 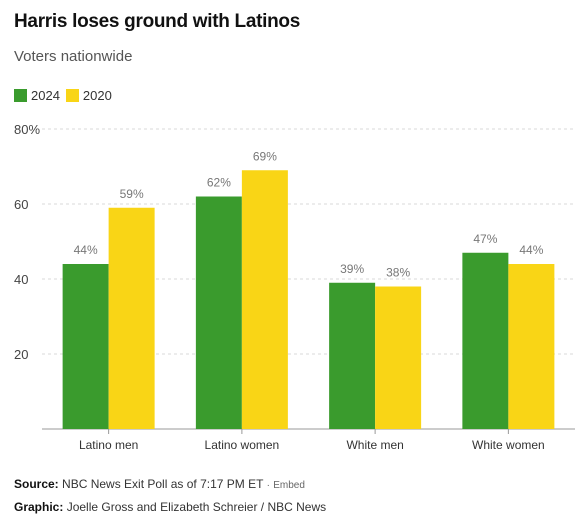 I want to click on embed-link: Embed, so click(x=289, y=485).